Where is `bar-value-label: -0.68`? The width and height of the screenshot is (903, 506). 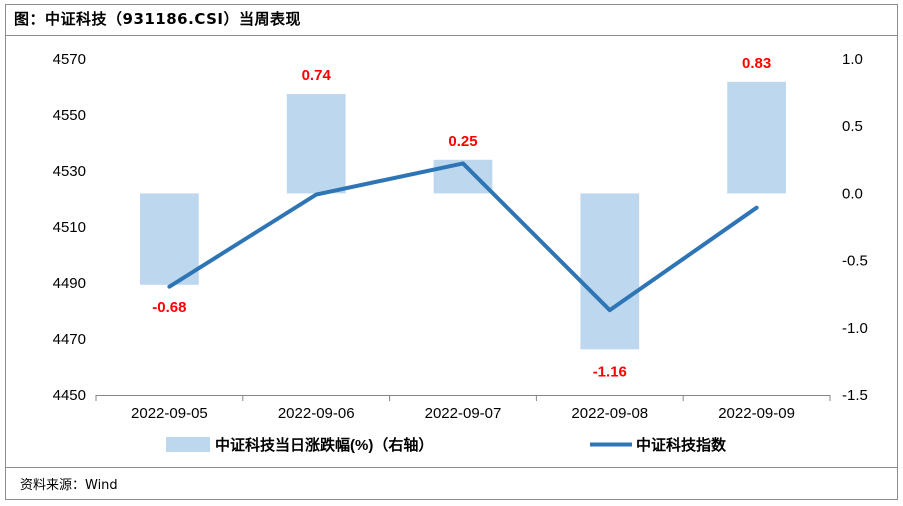
bar-value-label: -0.68 is located at coordinates (169, 307).